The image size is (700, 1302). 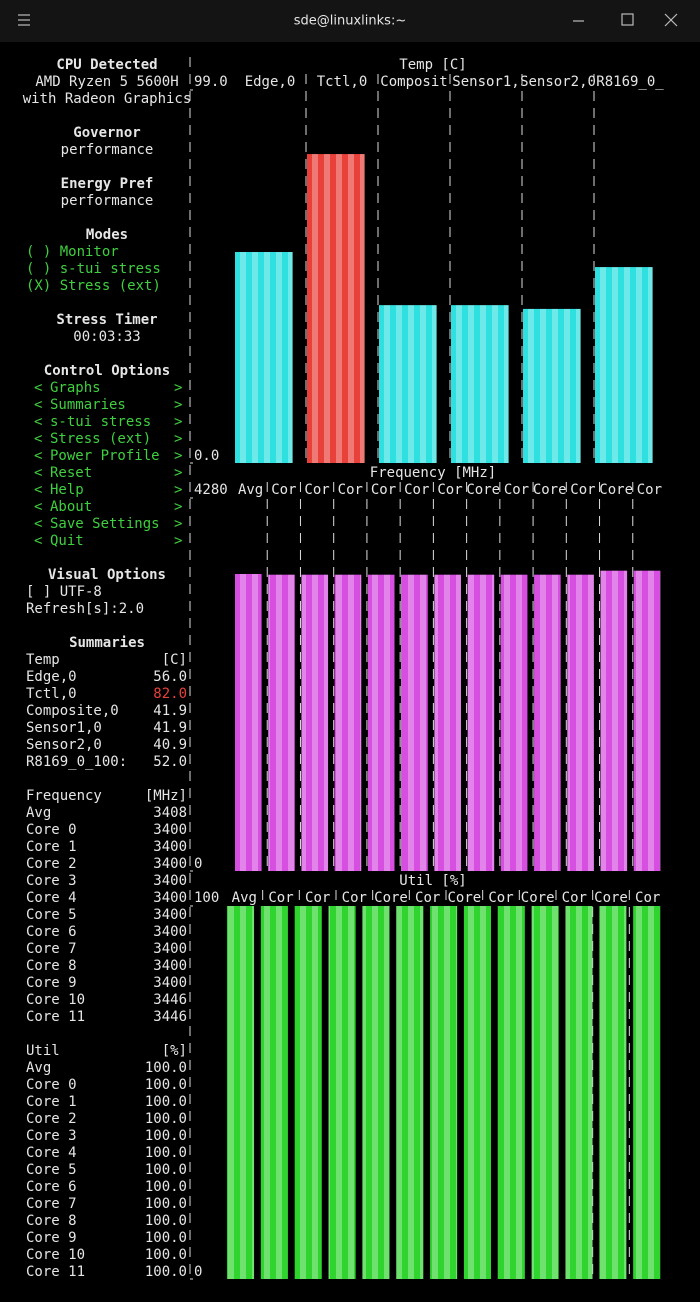 I want to click on visual-setting: Refresh[s]:2.0, so click(x=85, y=609).